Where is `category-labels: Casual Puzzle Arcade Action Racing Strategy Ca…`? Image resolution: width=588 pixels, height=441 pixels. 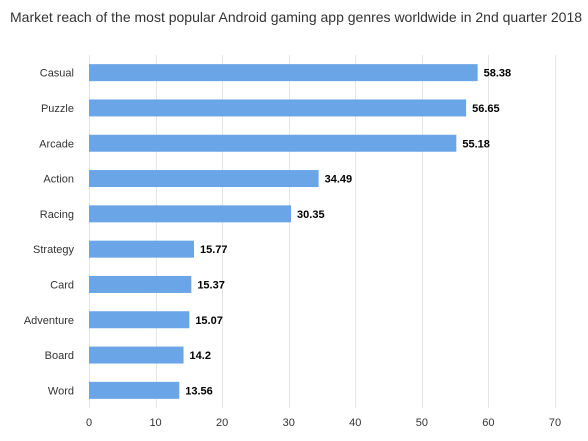
category-labels: Casual Puzzle Arcade Action Racing Strategy Ca… is located at coordinates (49, 233).